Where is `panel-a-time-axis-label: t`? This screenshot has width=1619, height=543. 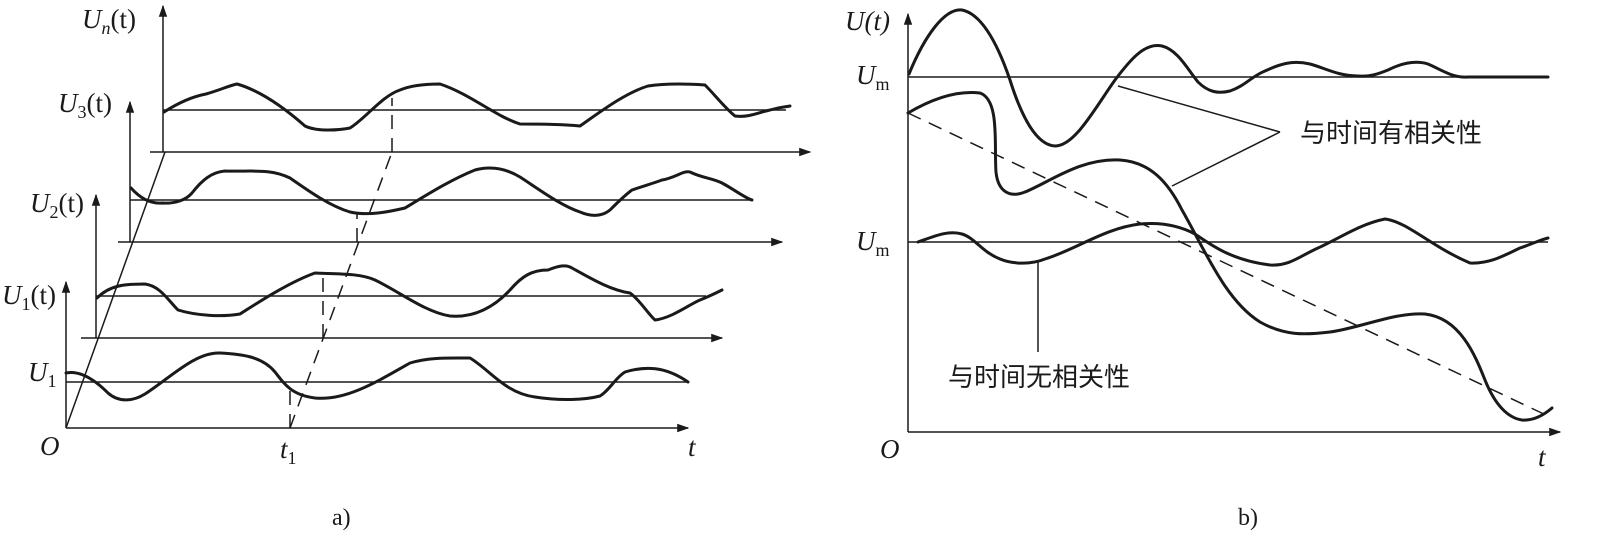
panel-a-time-axis-label: t is located at coordinates (692, 447).